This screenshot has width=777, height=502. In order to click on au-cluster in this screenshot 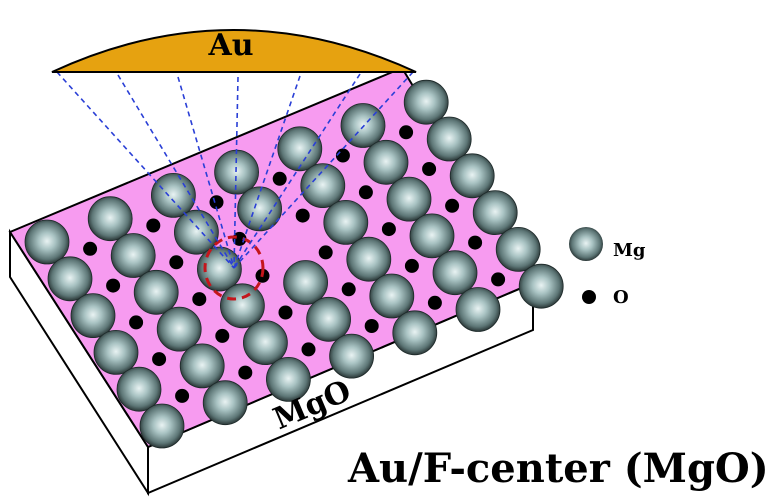, I will do `click(234, 51)`.